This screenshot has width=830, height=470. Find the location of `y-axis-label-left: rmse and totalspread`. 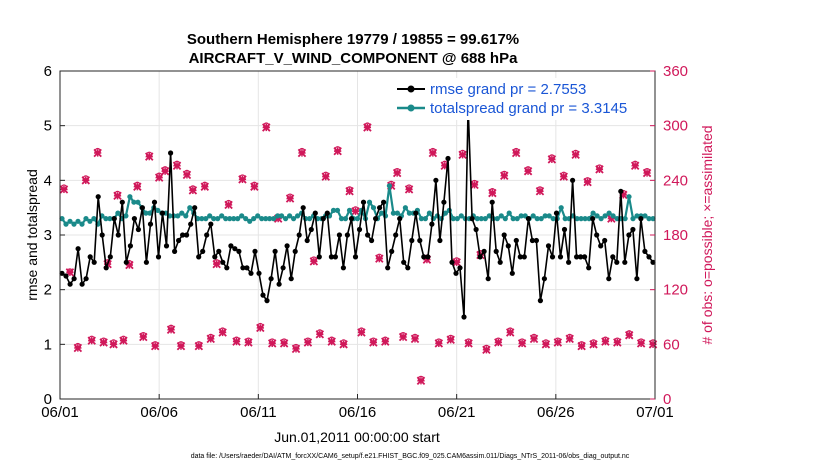

y-axis-label-left: rmse and totalspread is located at coordinates (32, 235).